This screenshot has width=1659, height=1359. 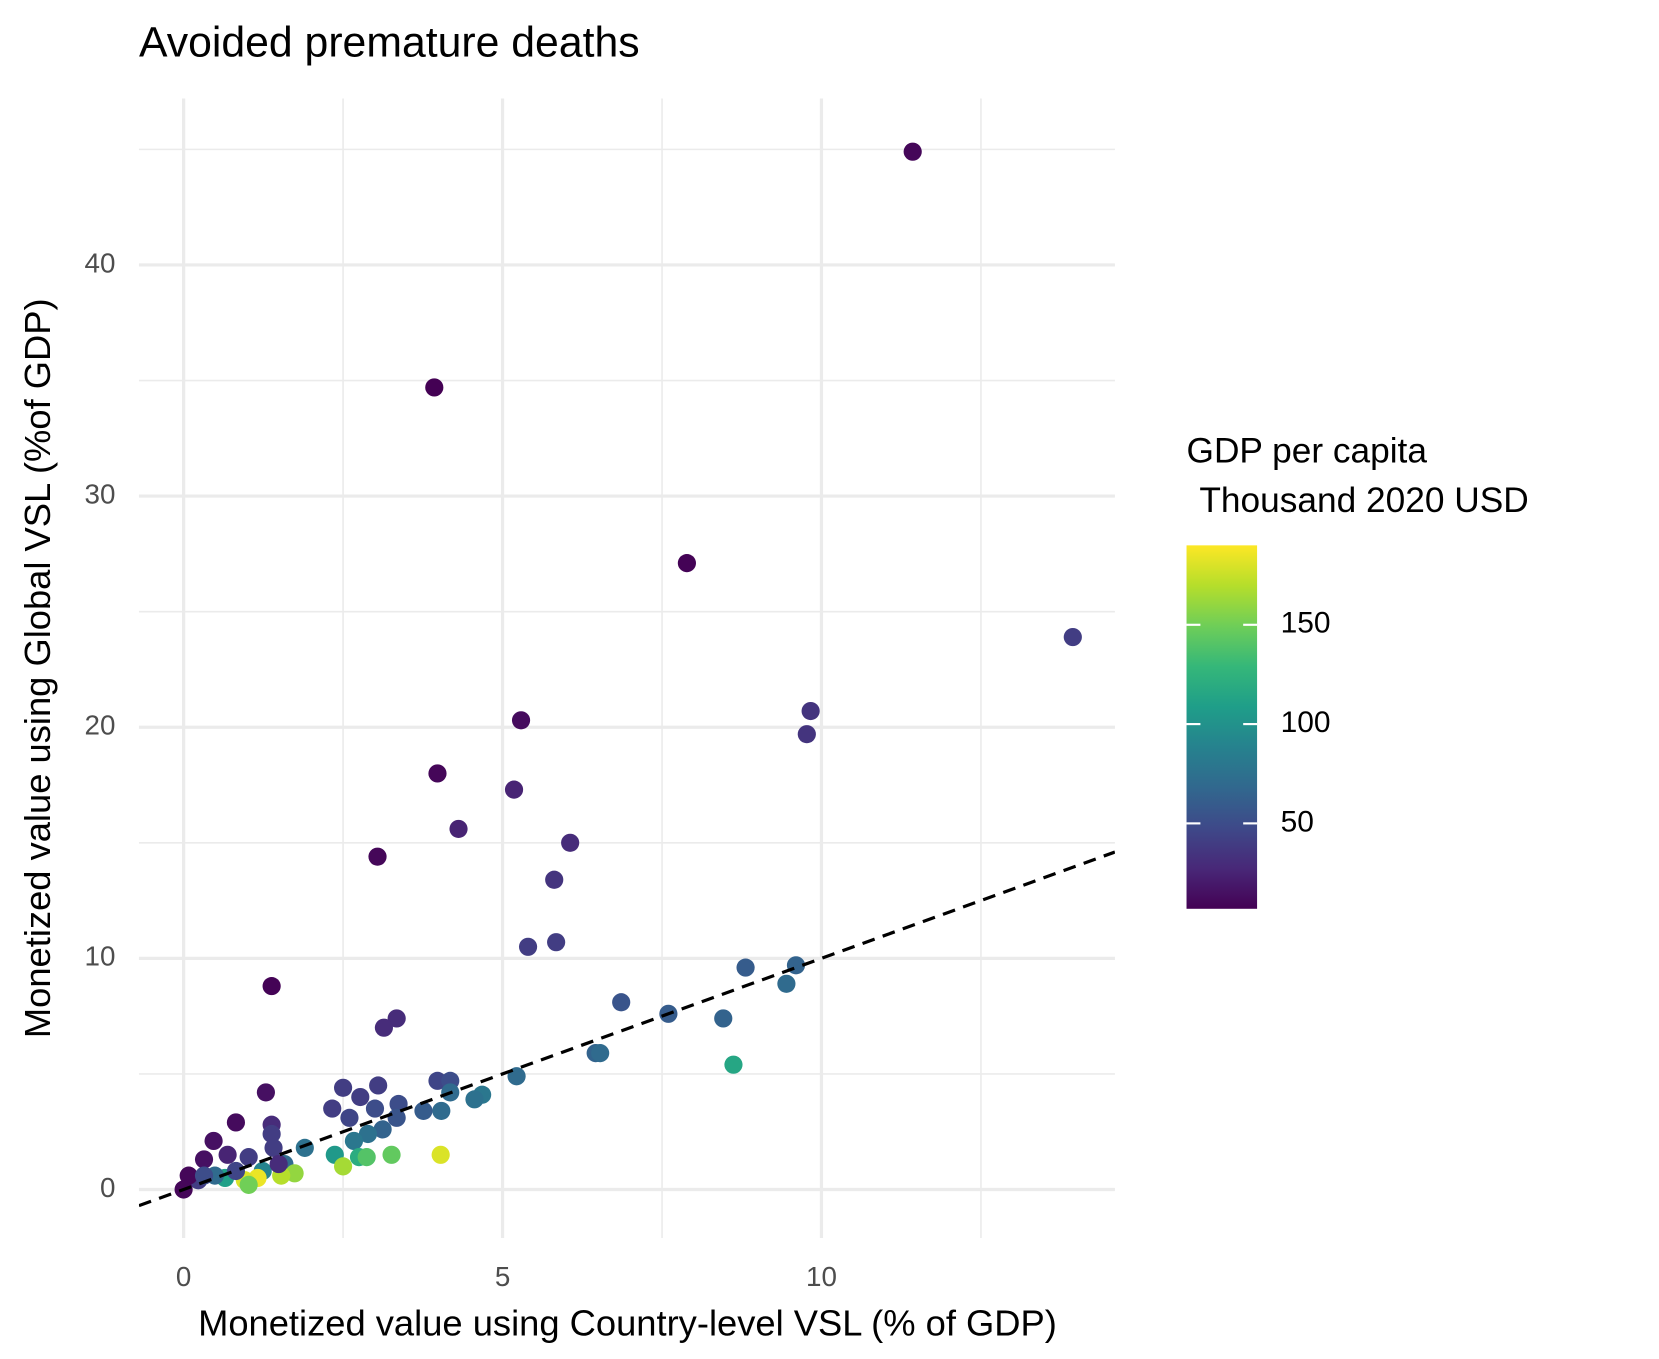 I want to click on x-tick-label: 5, so click(x=502, y=1276).